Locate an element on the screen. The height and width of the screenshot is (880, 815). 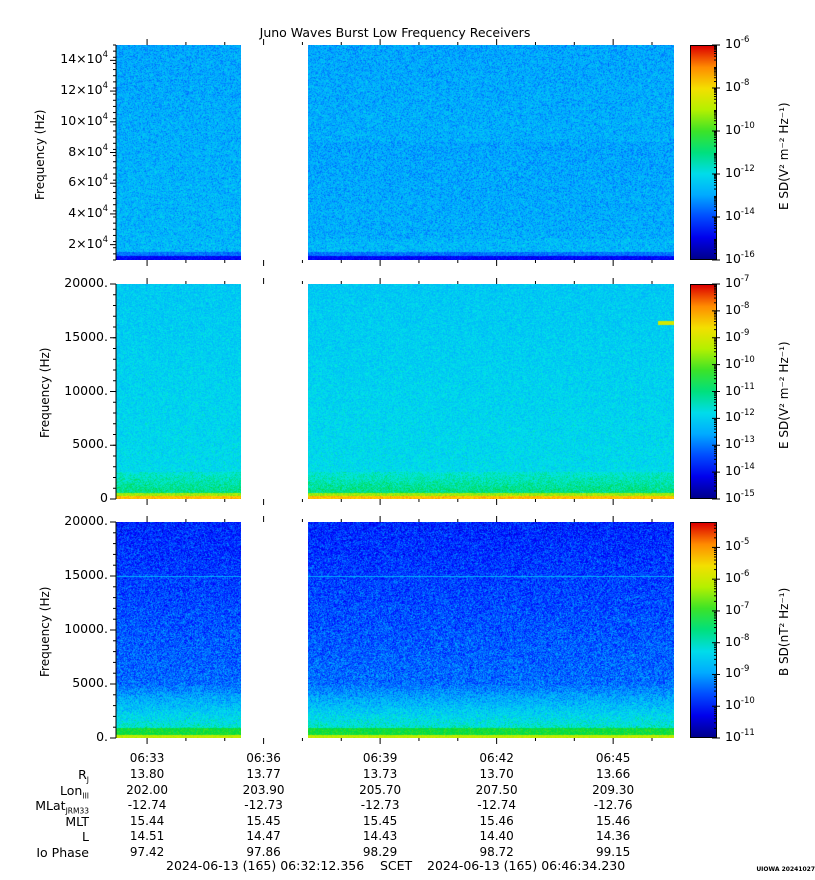
colorbar-tick-label: 10⁻¹⁵ is located at coordinates (740, 497).